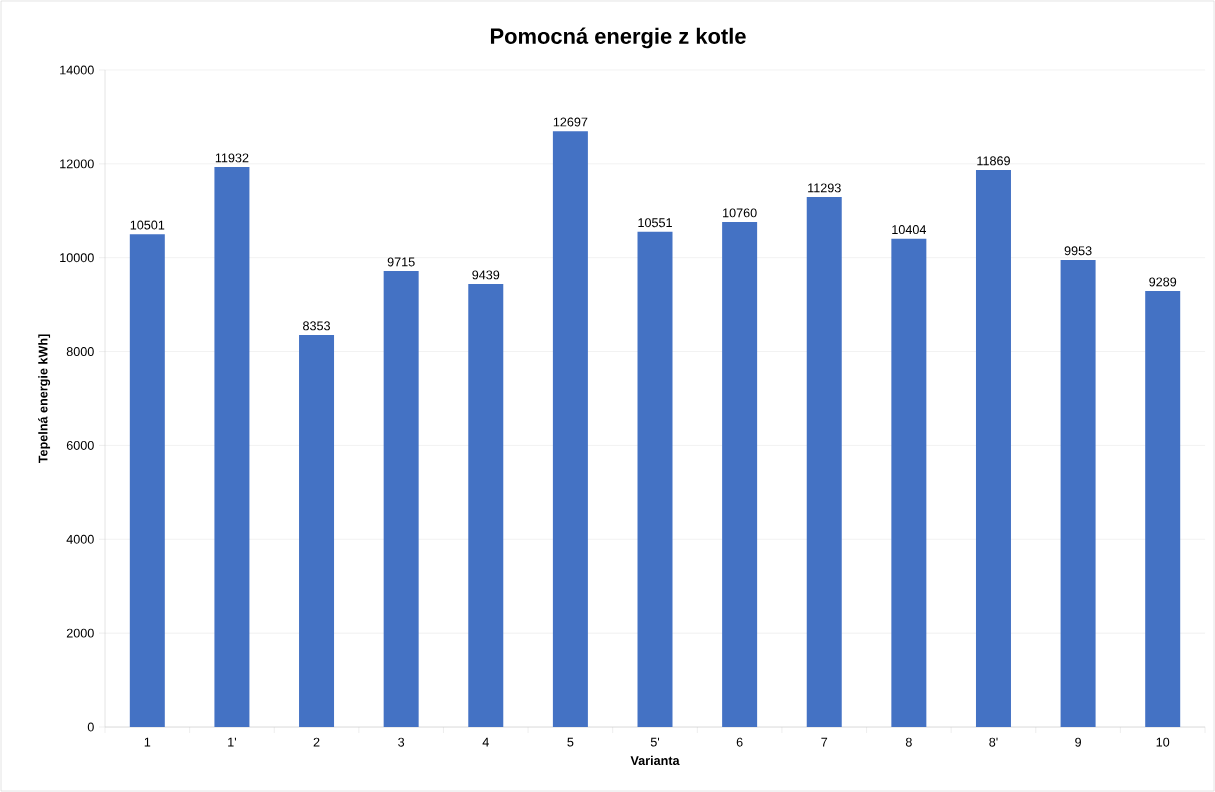 Image resolution: width=1215 pixels, height=792 pixels. What do you see at coordinates (80, 633) in the screenshot?
I see `y-tick-label: 2000` at bounding box center [80, 633].